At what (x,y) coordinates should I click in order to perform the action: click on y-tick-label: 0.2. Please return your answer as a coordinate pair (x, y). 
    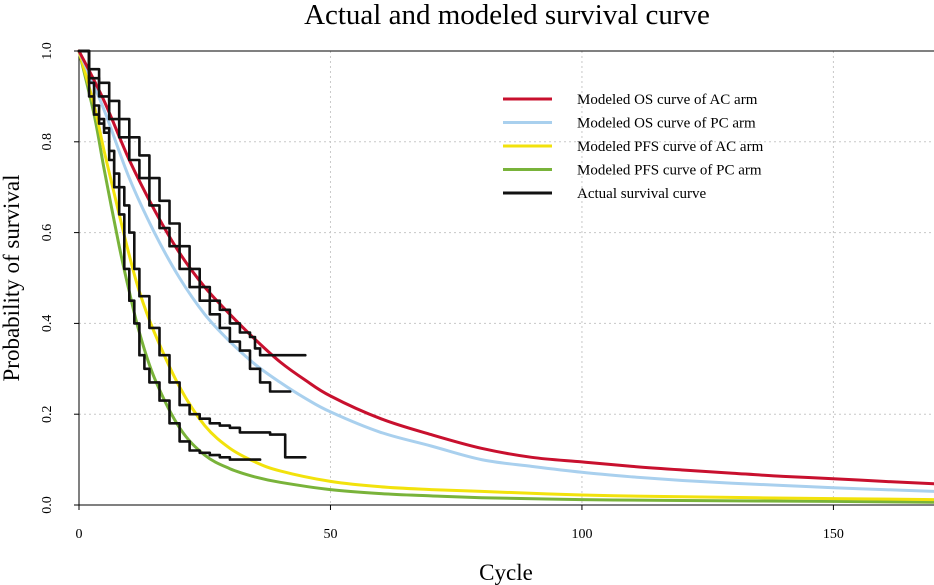
    Looking at the image, I should click on (47, 414).